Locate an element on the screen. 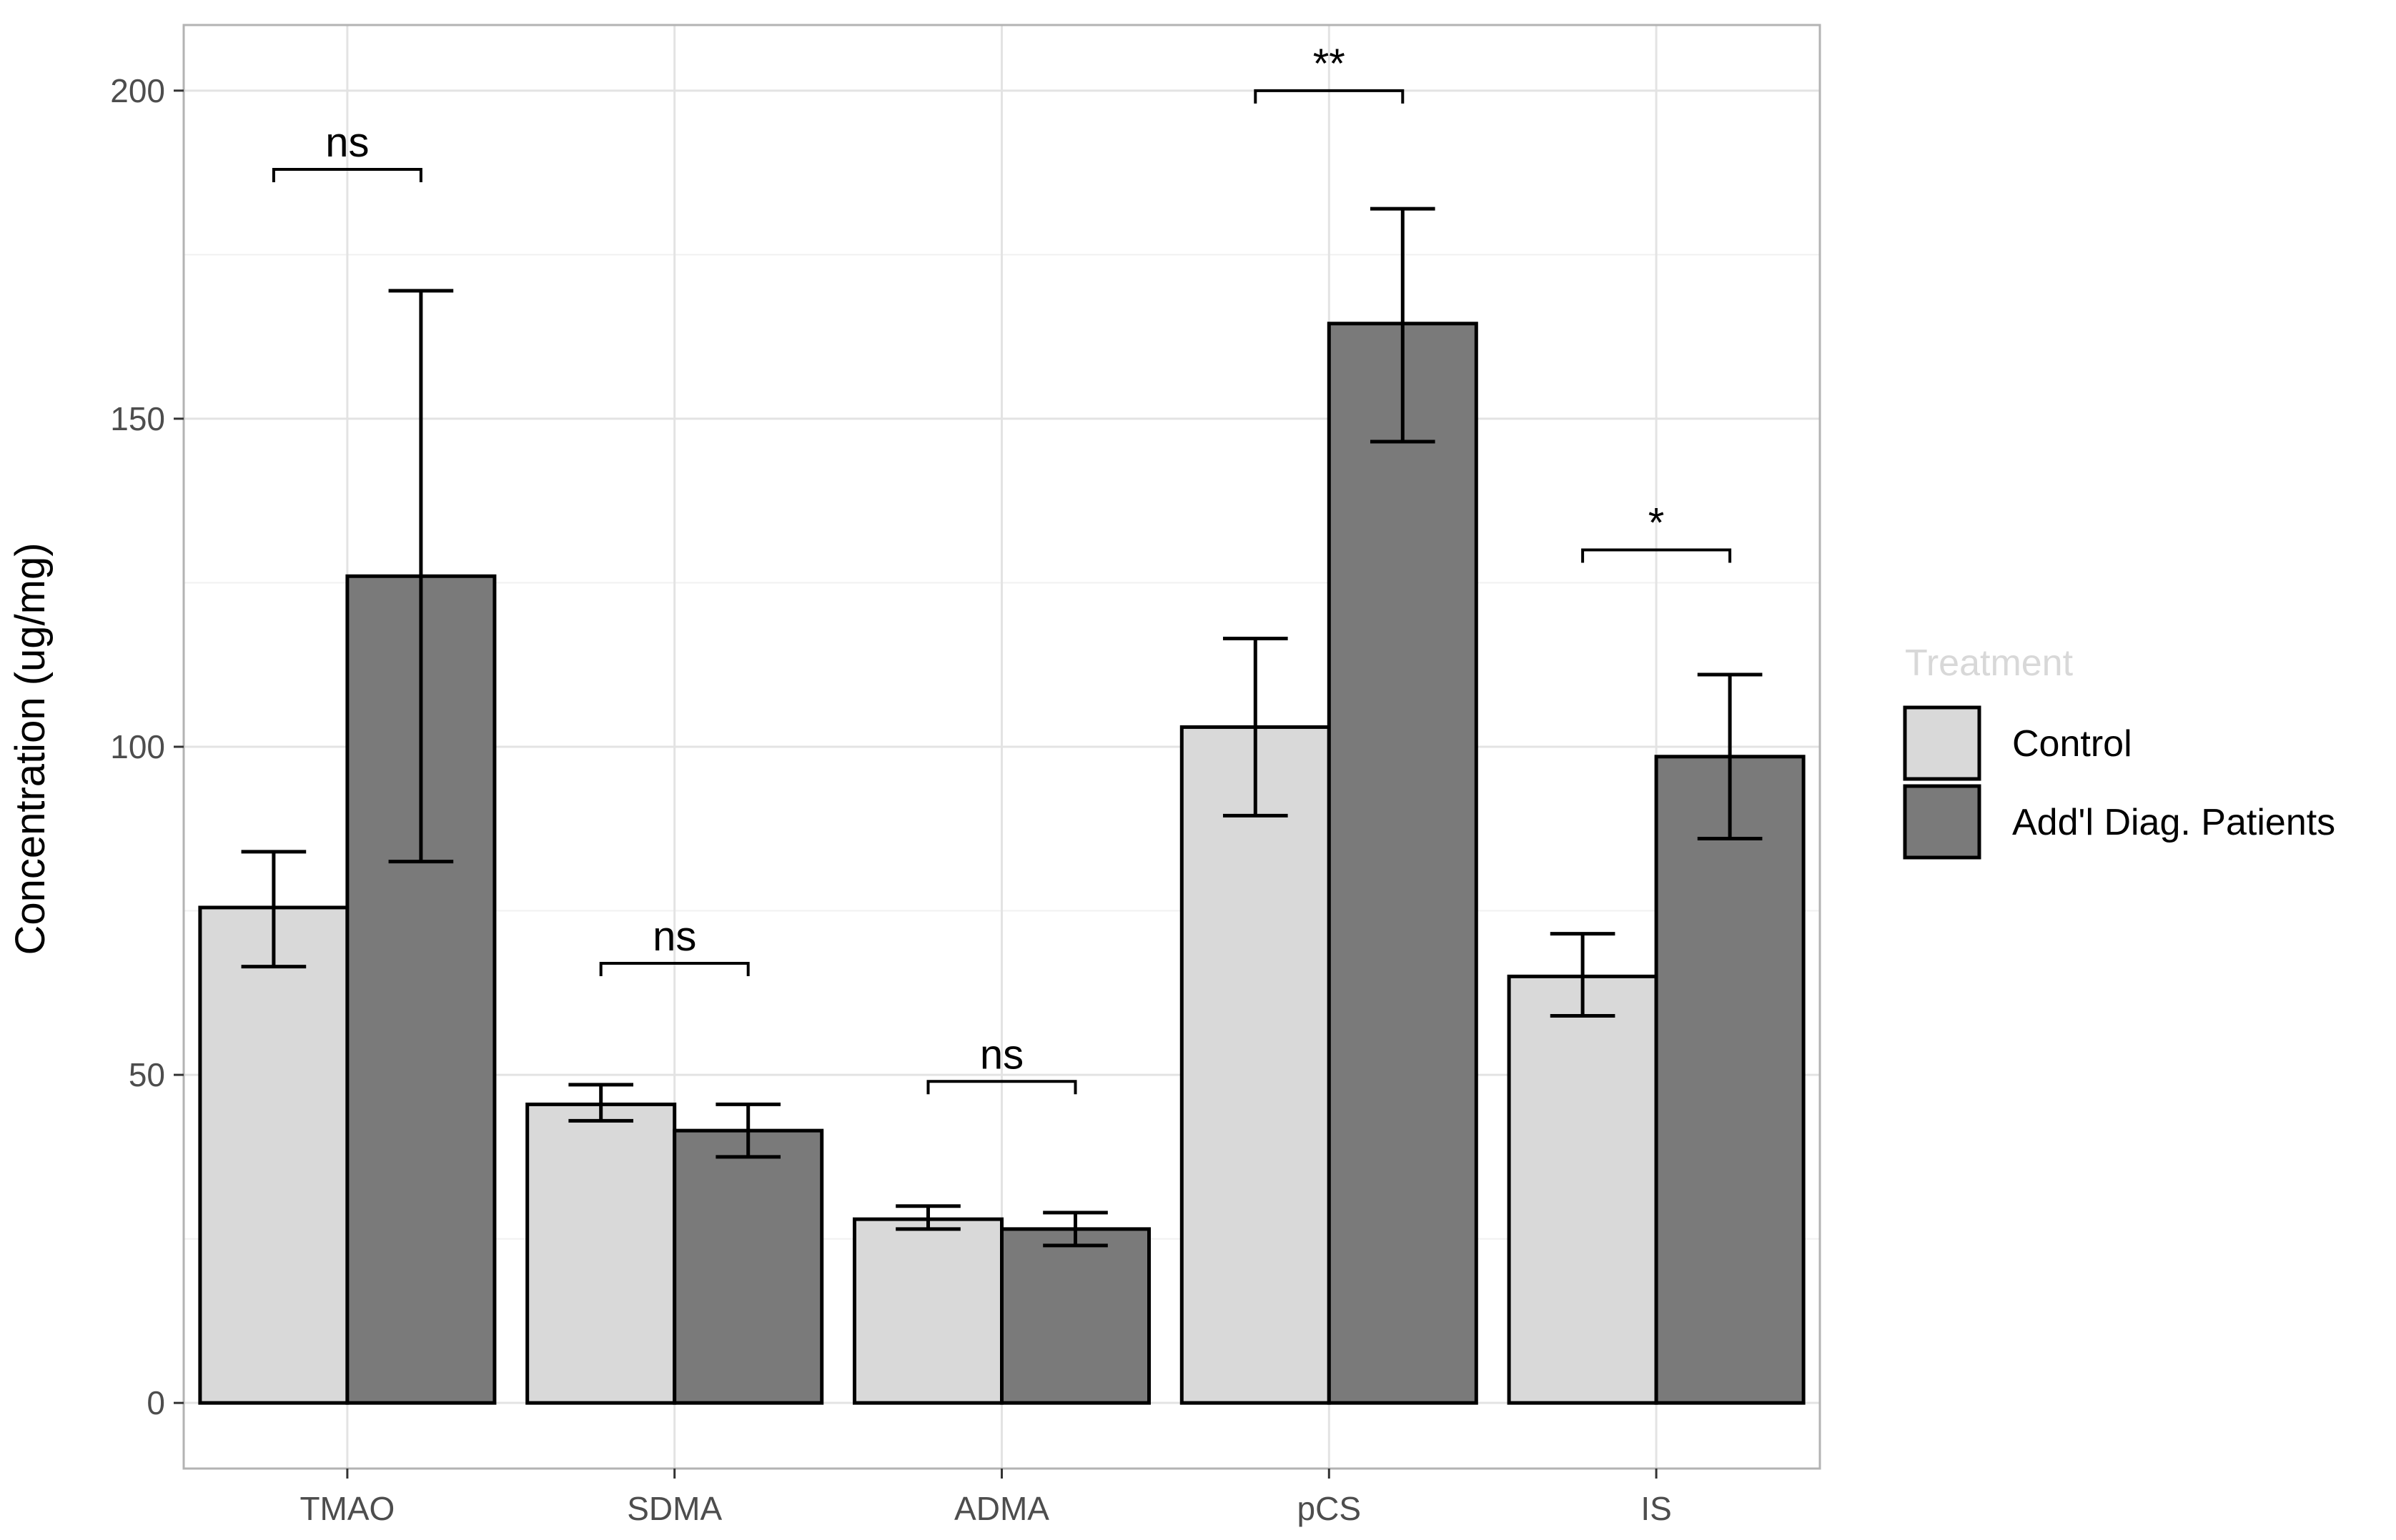 The height and width of the screenshot is (1540, 2396). significance-label: ** is located at coordinates (1329, 64).